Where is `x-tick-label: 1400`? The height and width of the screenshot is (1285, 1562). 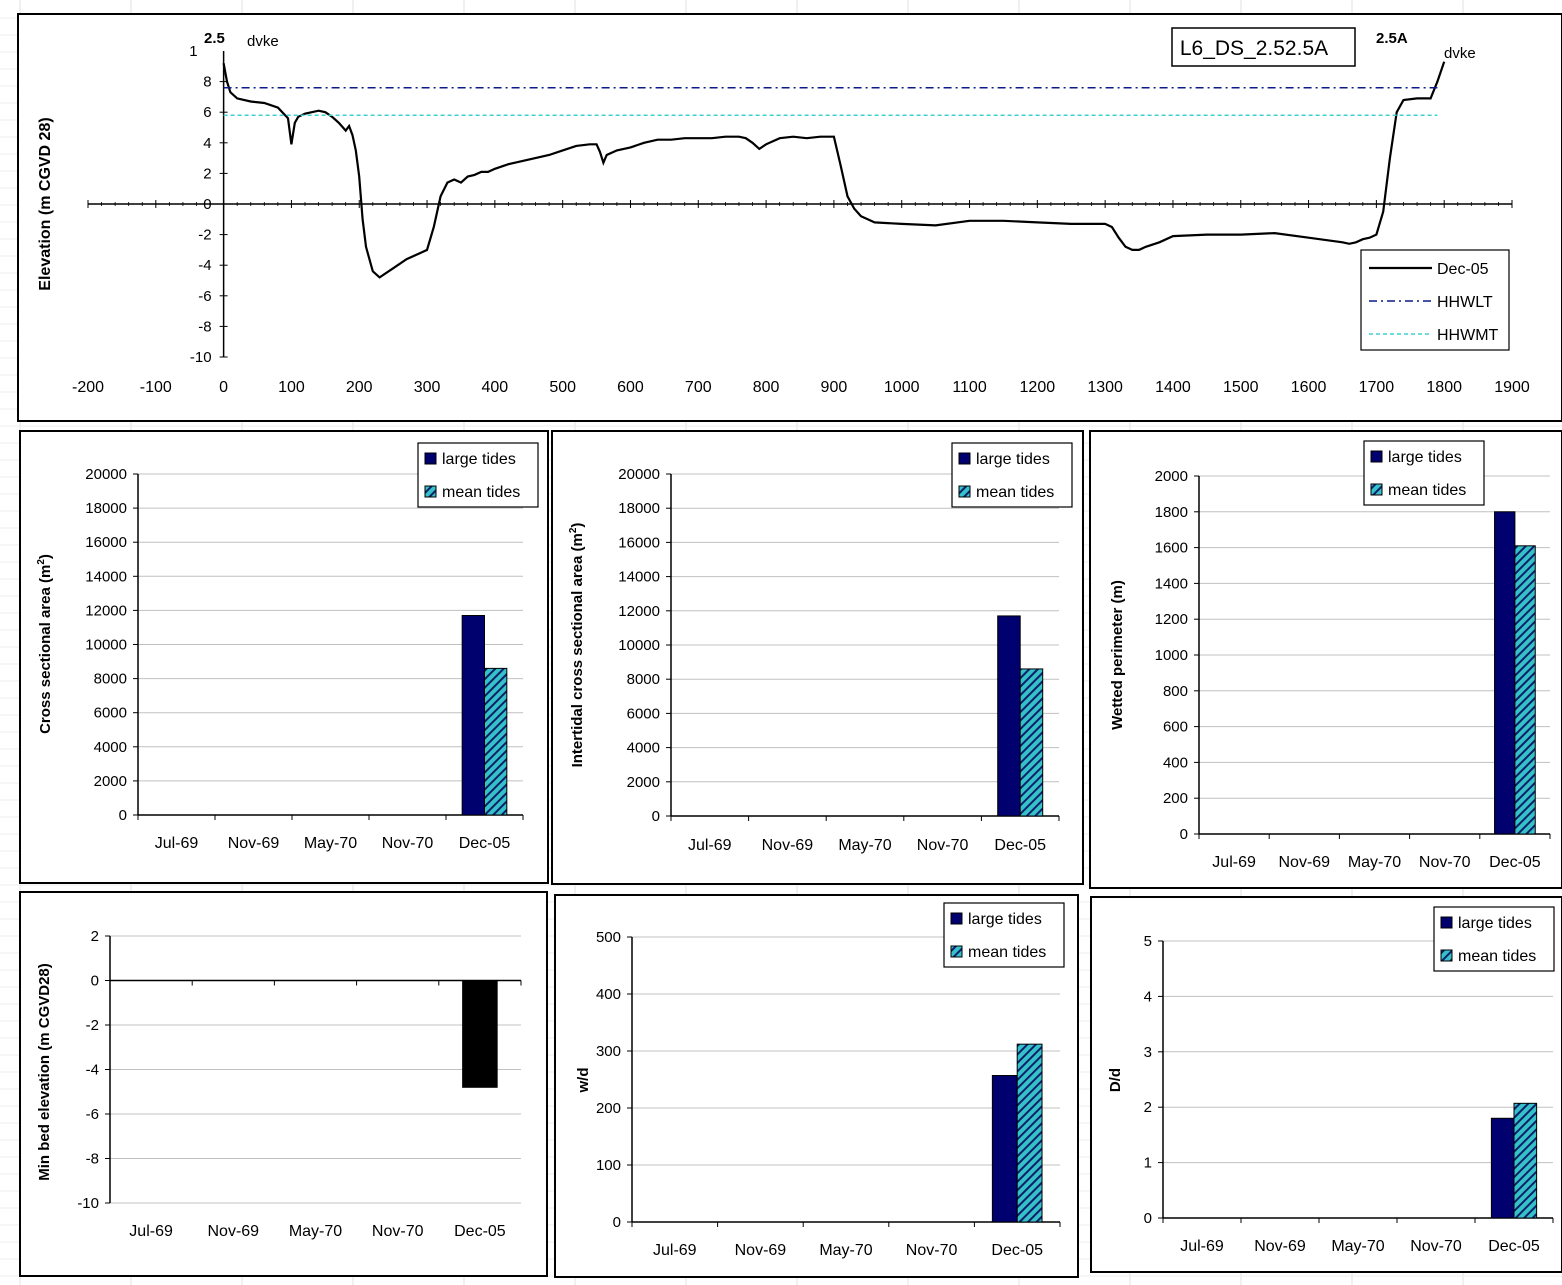
x-tick-label: 1400 is located at coordinates (1173, 387).